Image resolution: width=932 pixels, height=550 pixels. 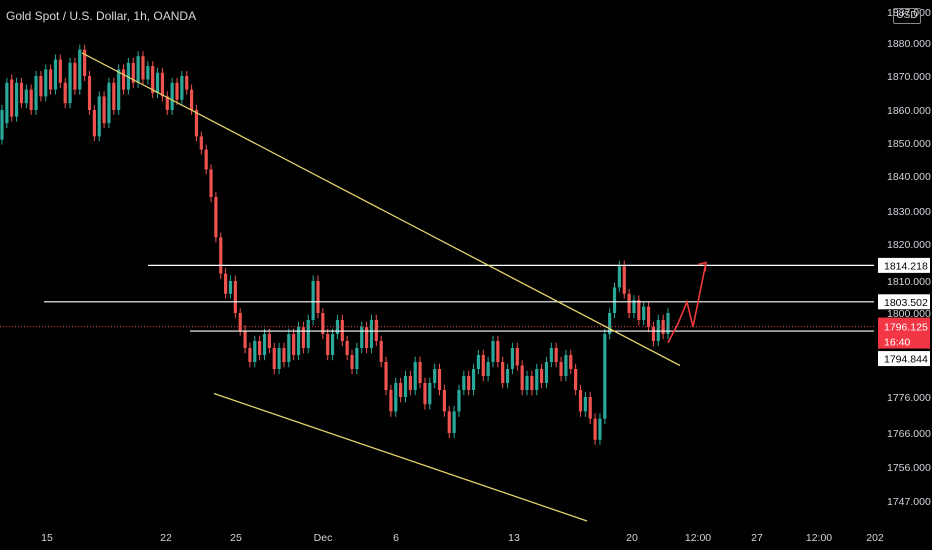 I want to click on current-price-badge: 1796.125 16:40, so click(x=904, y=333).